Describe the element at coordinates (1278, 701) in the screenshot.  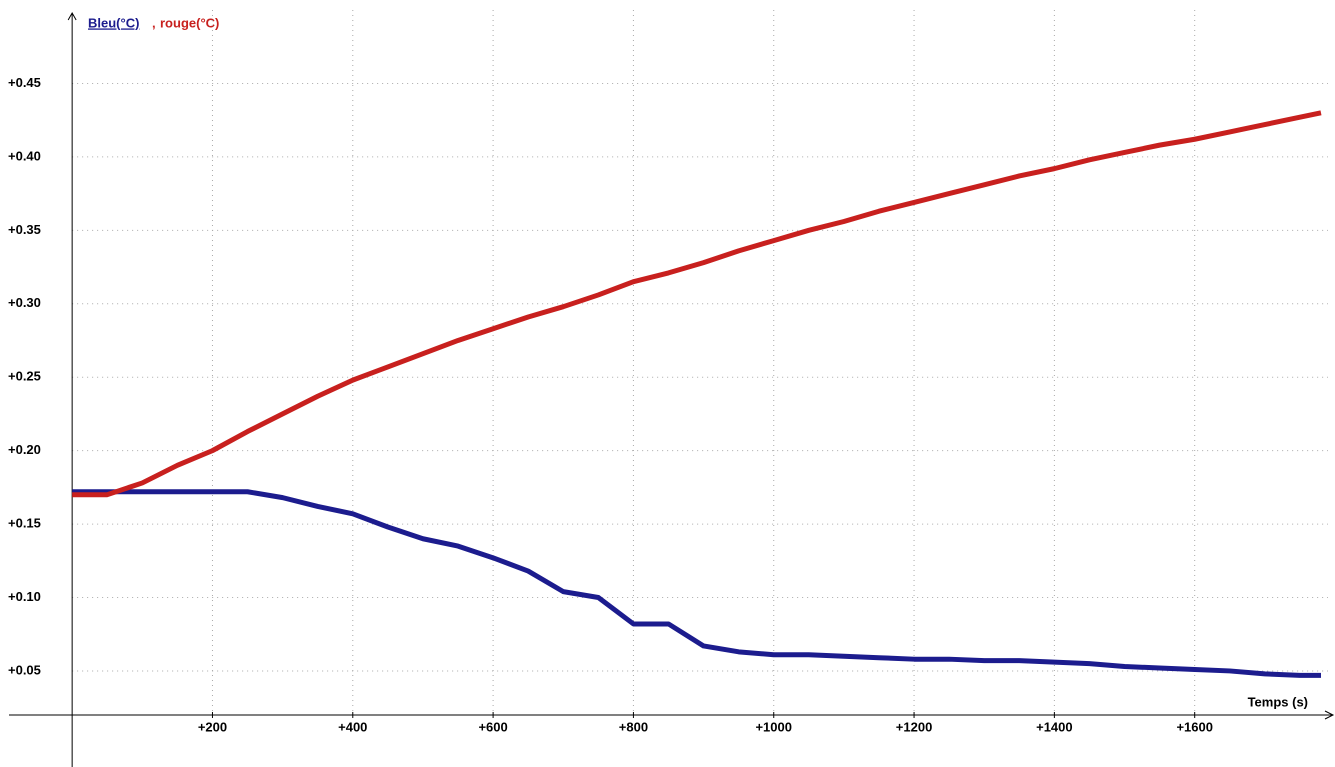
I see `x-axis-label: Temps (s)` at that location.